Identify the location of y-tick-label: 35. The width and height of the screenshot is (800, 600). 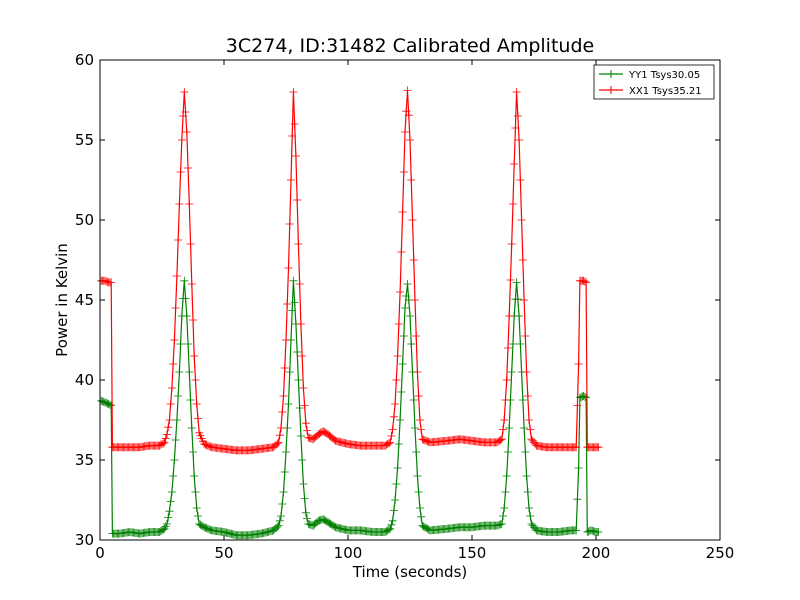
(84, 460).